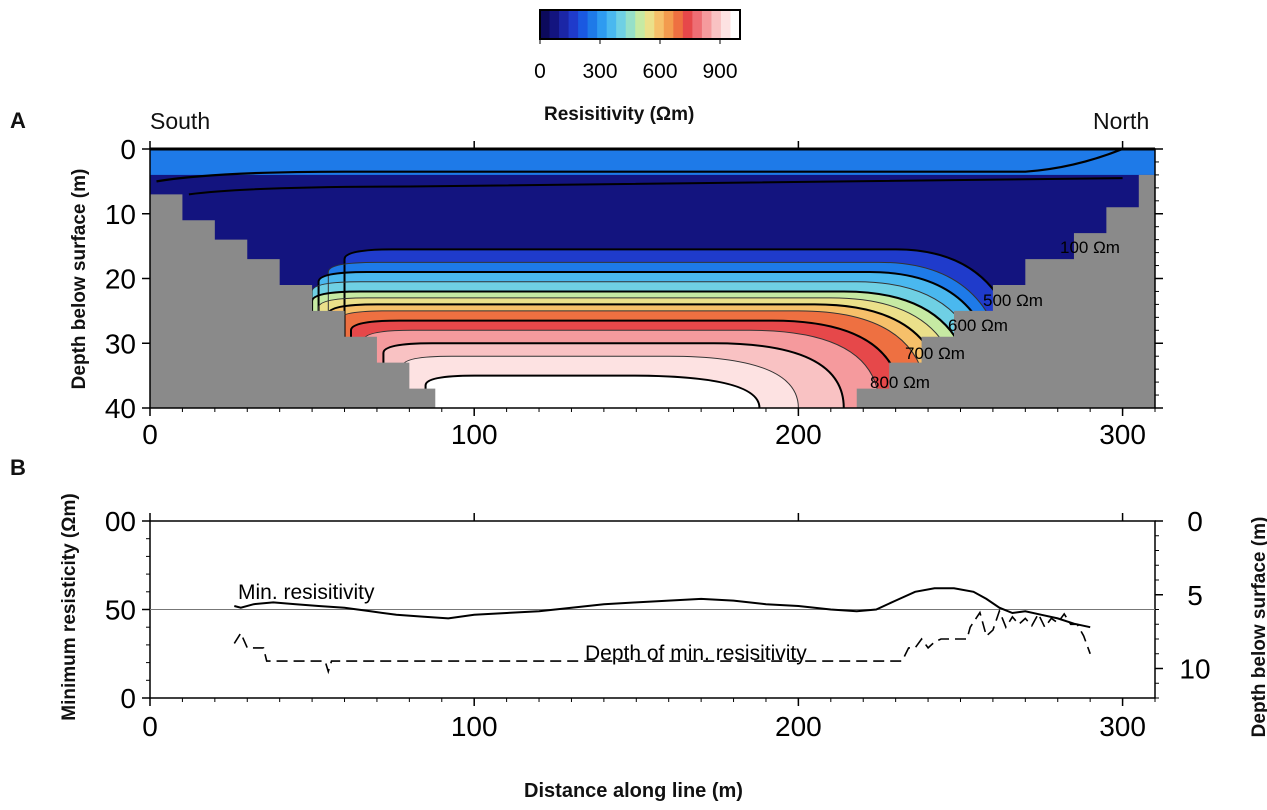 This screenshot has height=810, width=1267. I want to click on panel-letter-a: A, so click(18, 120).